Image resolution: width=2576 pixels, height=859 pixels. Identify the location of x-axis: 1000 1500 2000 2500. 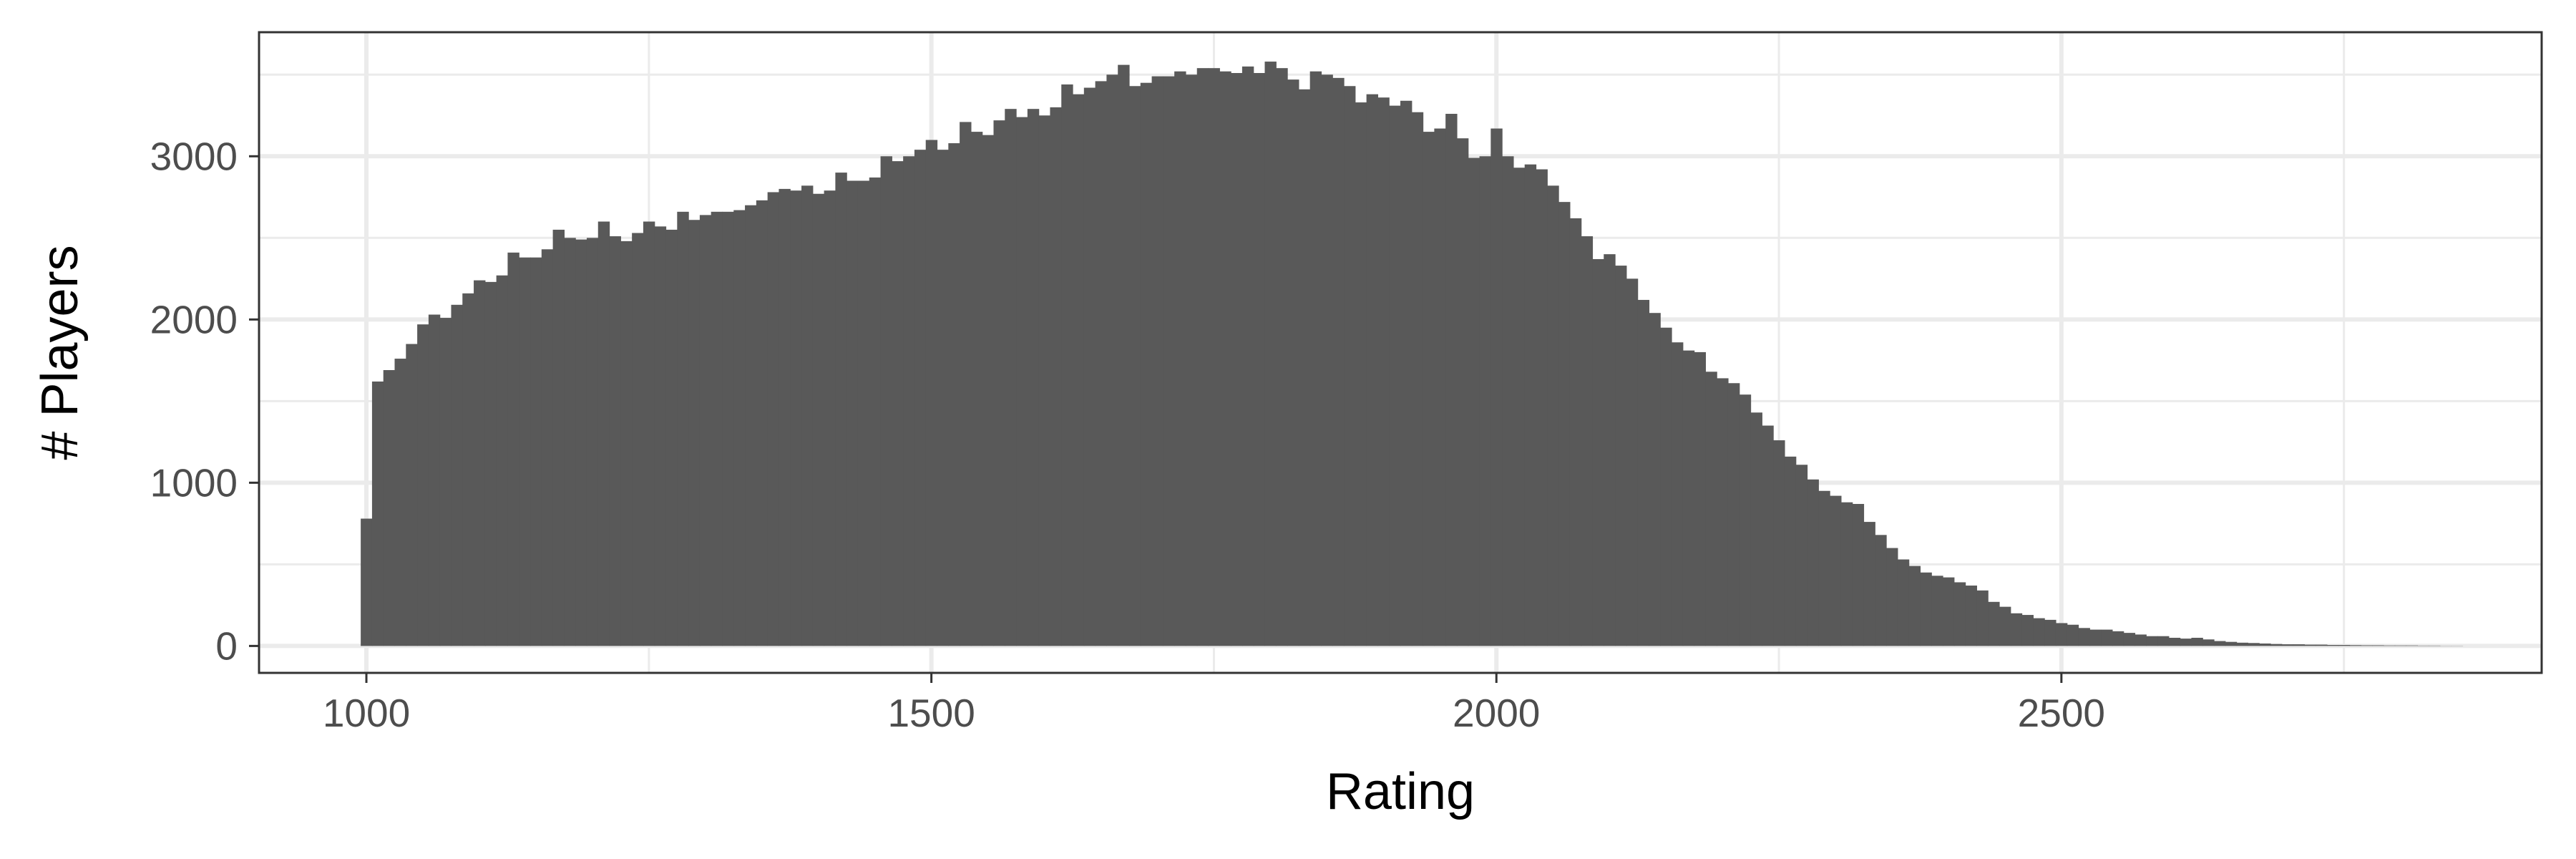
(1214, 704).